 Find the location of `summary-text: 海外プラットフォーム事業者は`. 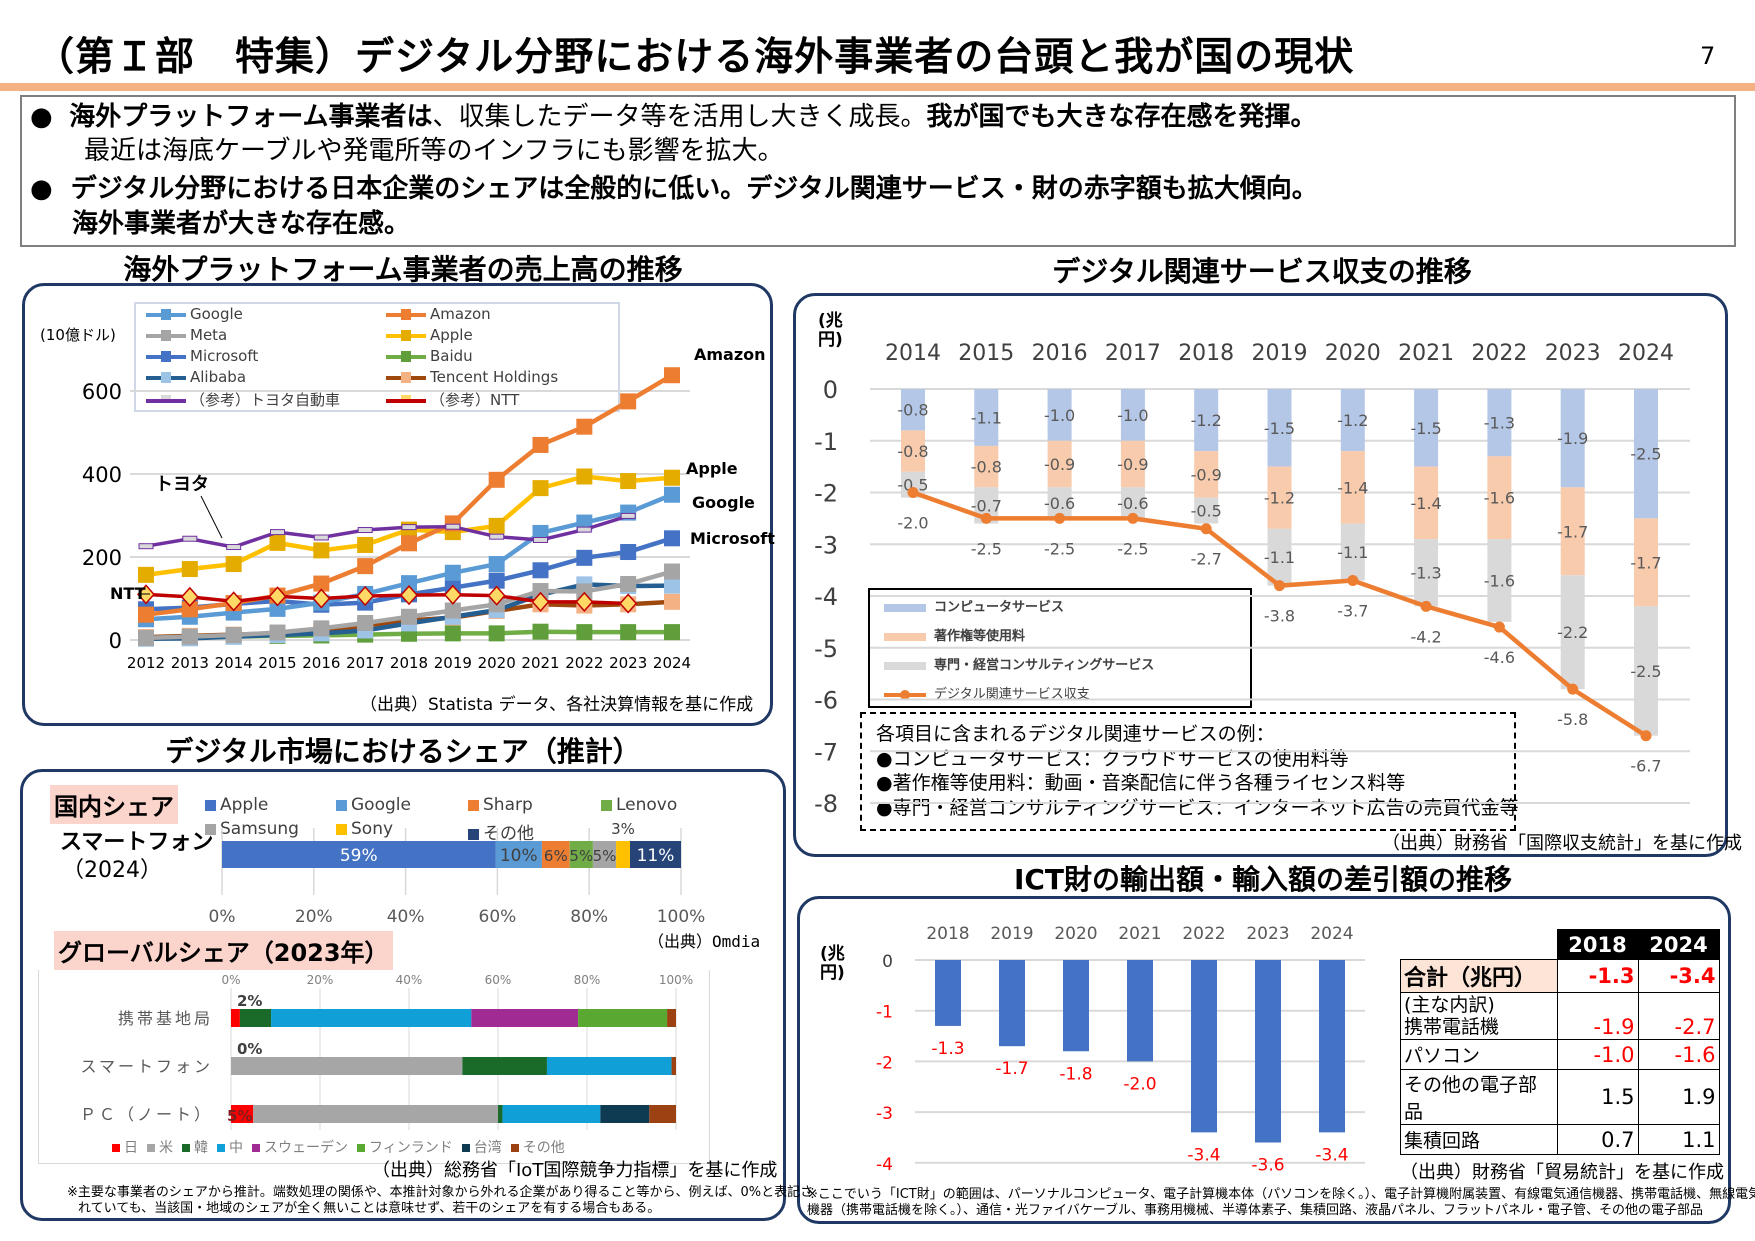

summary-text: 海外プラットフォーム事業者は is located at coordinates (251, 117).